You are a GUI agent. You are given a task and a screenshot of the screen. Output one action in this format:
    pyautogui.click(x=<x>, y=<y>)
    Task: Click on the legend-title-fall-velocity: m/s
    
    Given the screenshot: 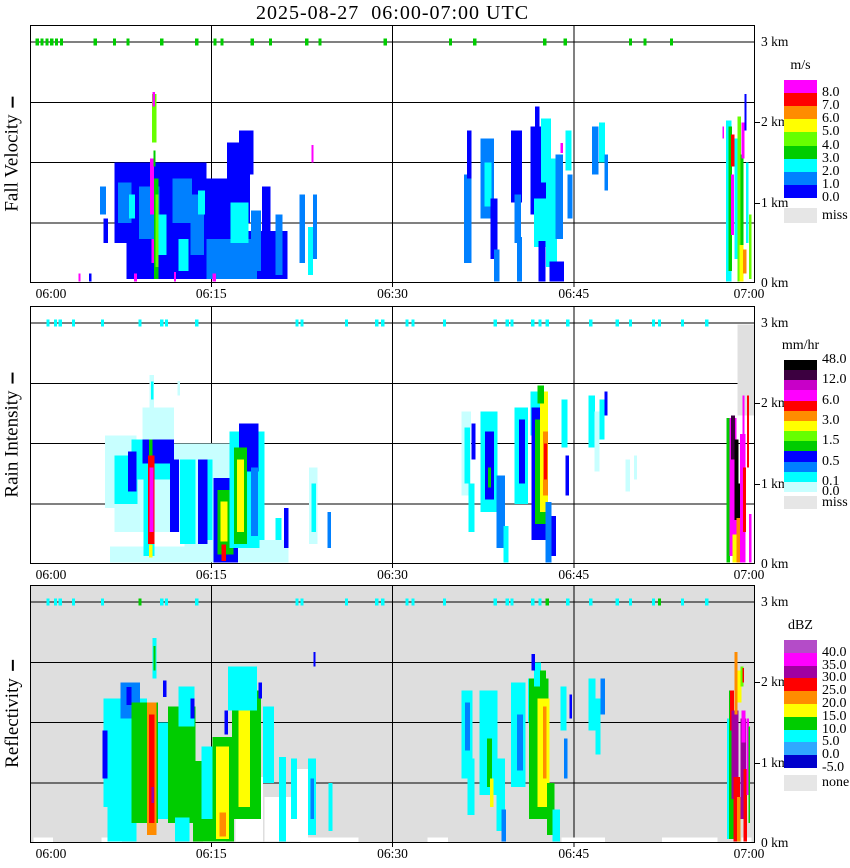 What is the action you would take?
    pyautogui.click(x=800, y=65)
    